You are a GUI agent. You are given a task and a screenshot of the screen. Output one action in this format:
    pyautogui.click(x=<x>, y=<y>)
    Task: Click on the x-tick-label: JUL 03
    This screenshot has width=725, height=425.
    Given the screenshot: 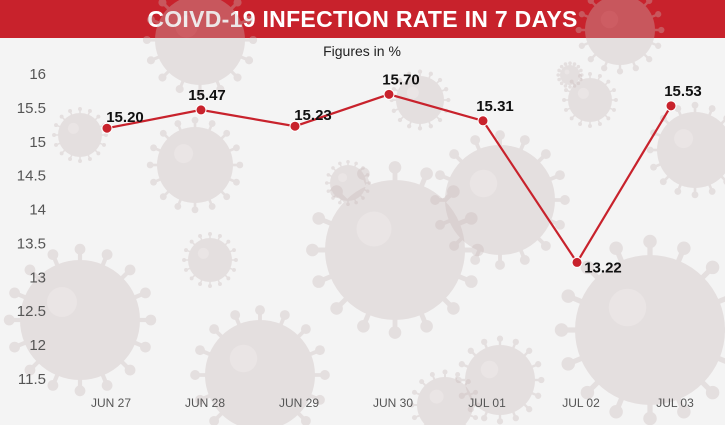 What is the action you would take?
    pyautogui.click(x=675, y=403)
    